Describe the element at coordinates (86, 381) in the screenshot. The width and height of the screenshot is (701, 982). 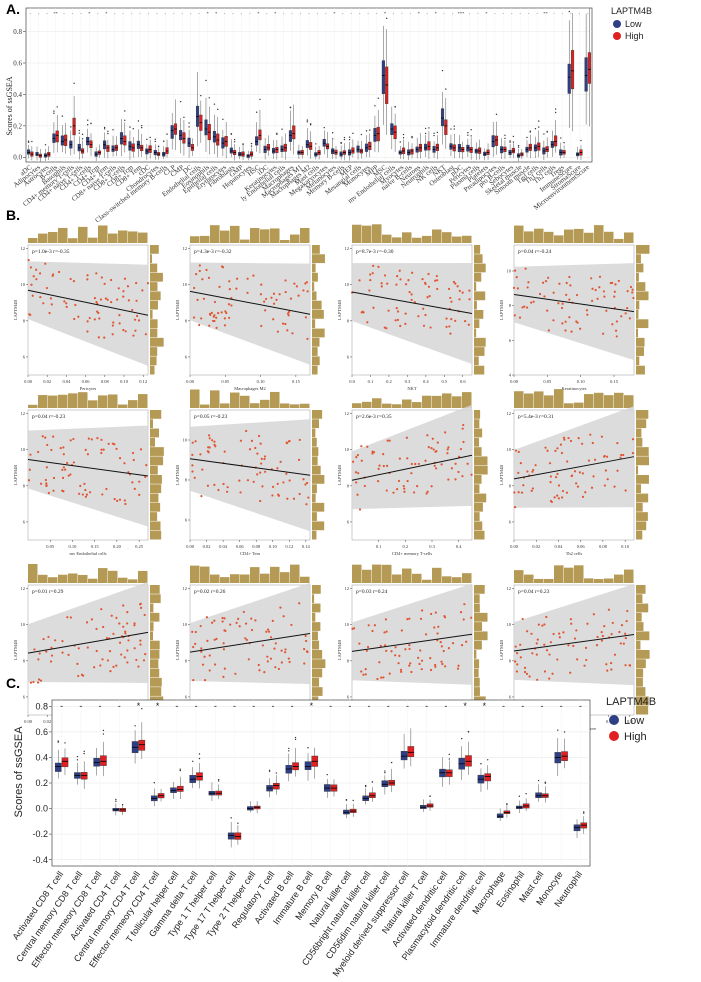
I see `x-tick-label: 0.06` at that location.